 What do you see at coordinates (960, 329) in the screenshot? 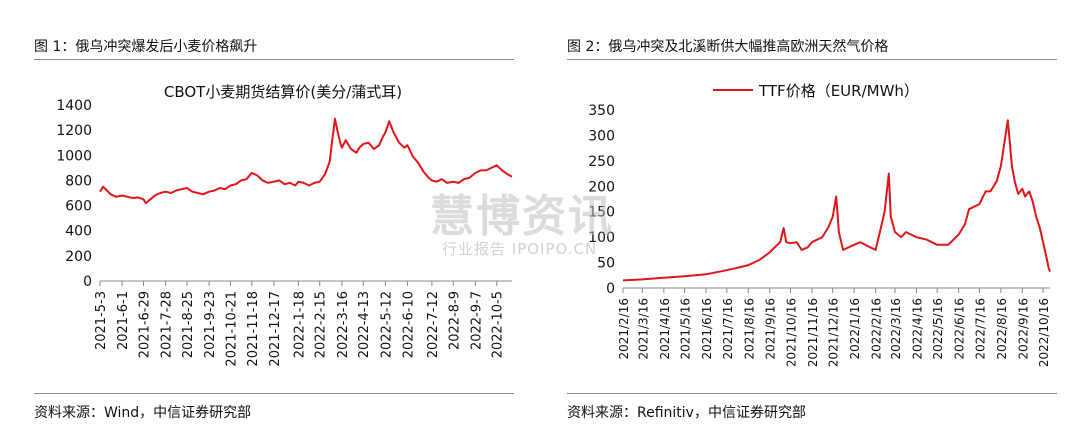
I see `x-tick-label: 2022/6/16` at bounding box center [960, 329].